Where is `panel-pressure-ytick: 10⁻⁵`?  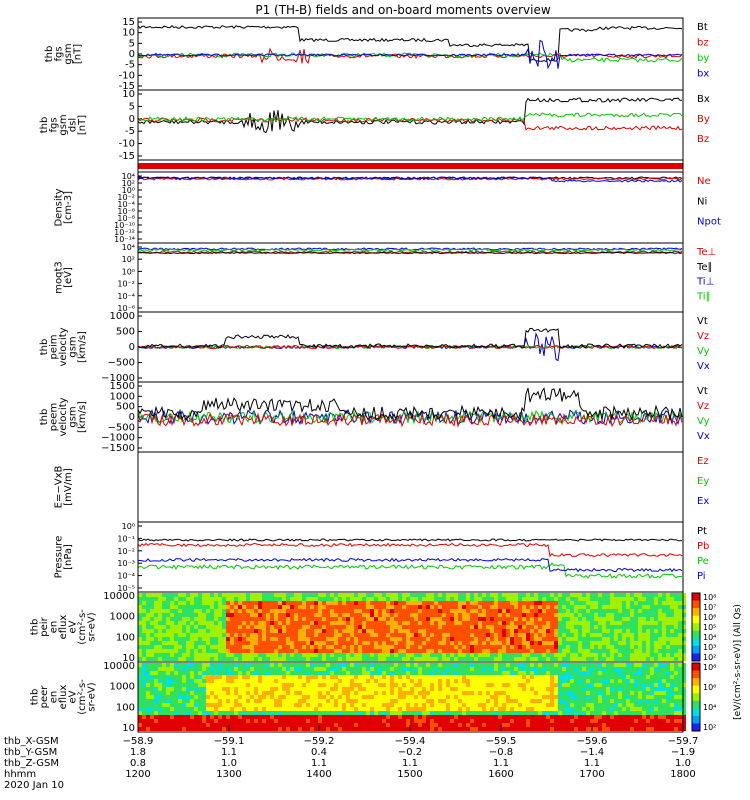
panel-pressure-ytick: 10⁻⁵ is located at coordinates (126, 588).